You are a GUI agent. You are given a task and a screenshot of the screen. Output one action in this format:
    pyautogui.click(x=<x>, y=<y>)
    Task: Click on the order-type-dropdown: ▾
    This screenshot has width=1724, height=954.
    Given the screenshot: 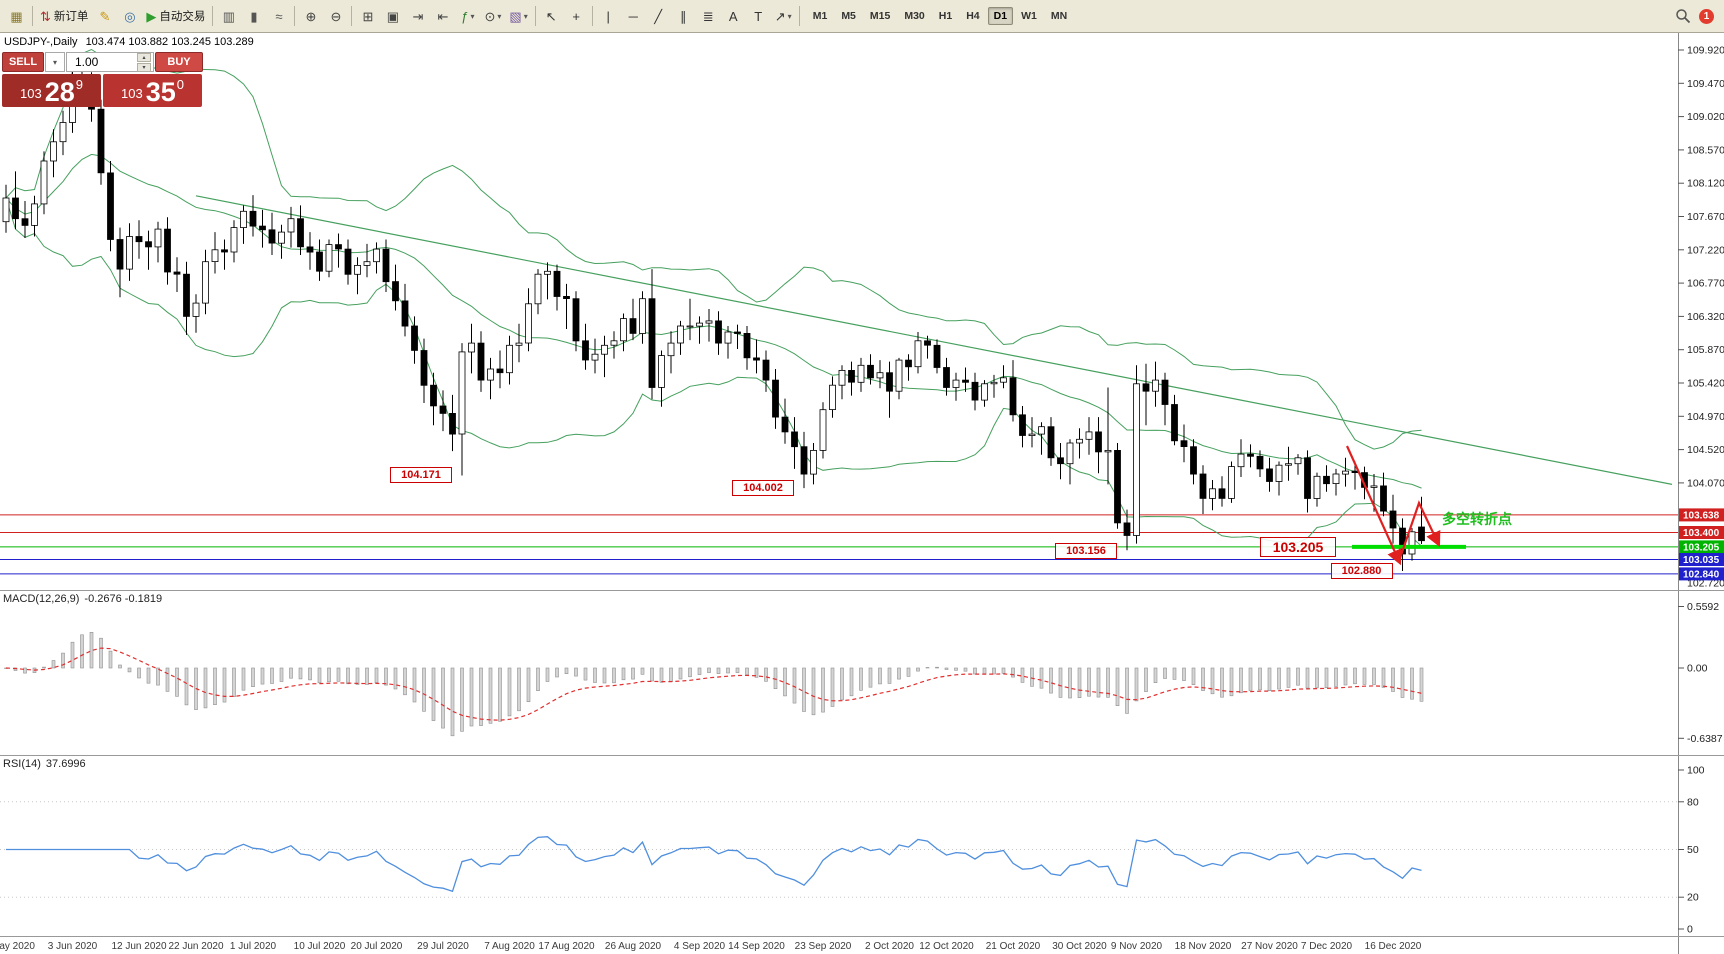 What is the action you would take?
    pyautogui.click(x=55, y=62)
    